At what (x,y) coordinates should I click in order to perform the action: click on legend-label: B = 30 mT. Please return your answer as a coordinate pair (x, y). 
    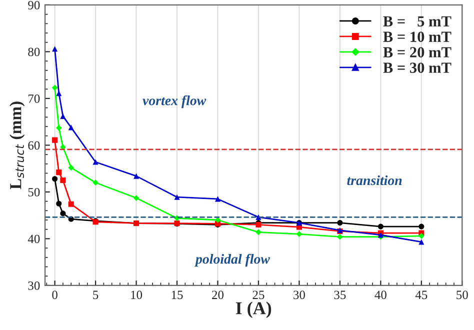
    Looking at the image, I should click on (417, 67).